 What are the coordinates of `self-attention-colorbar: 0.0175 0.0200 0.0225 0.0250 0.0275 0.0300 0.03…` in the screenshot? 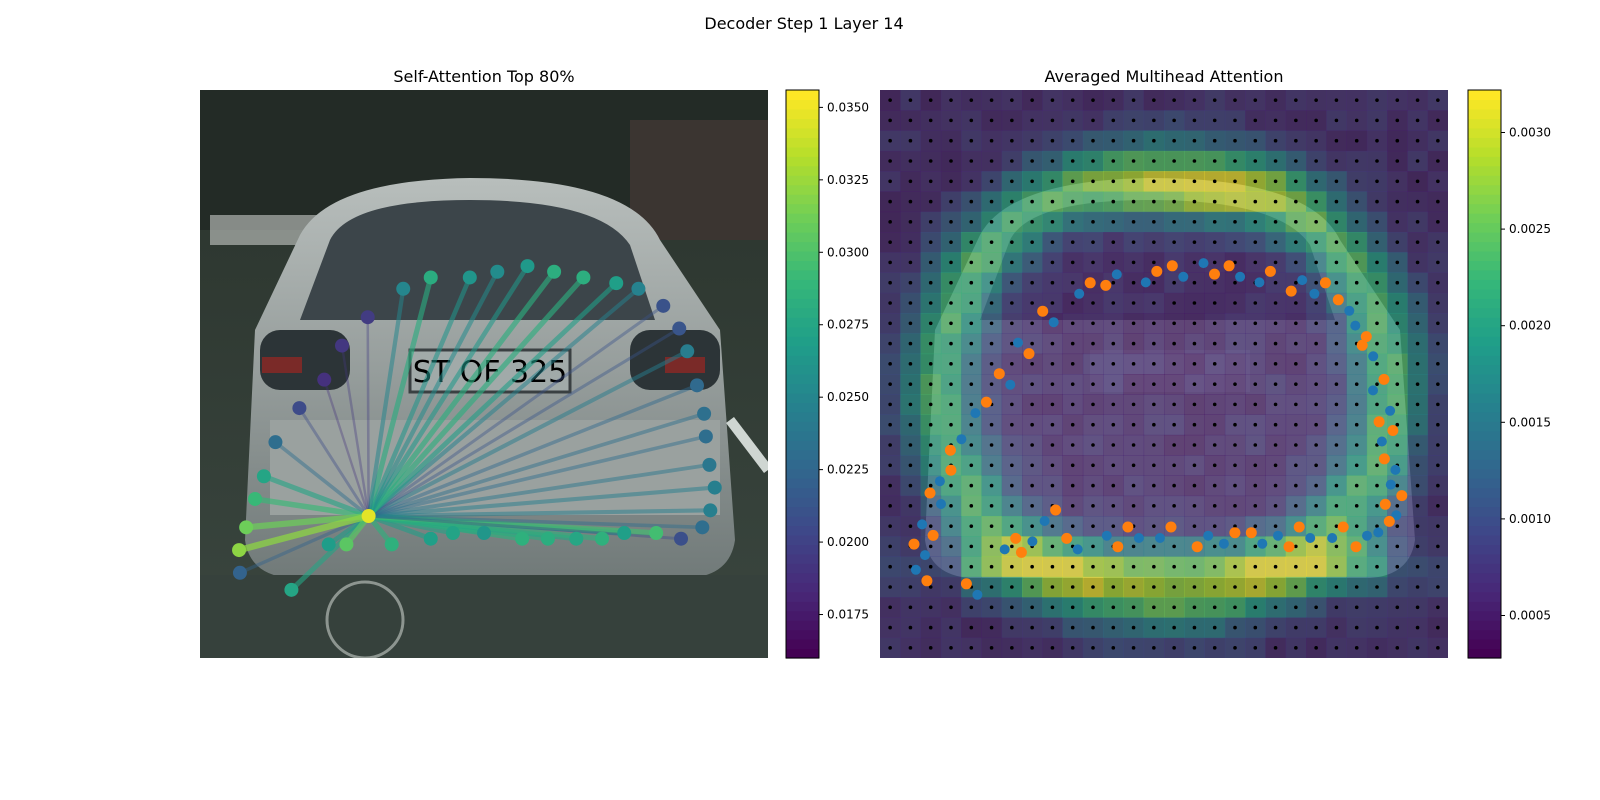 It's located at (827, 374).